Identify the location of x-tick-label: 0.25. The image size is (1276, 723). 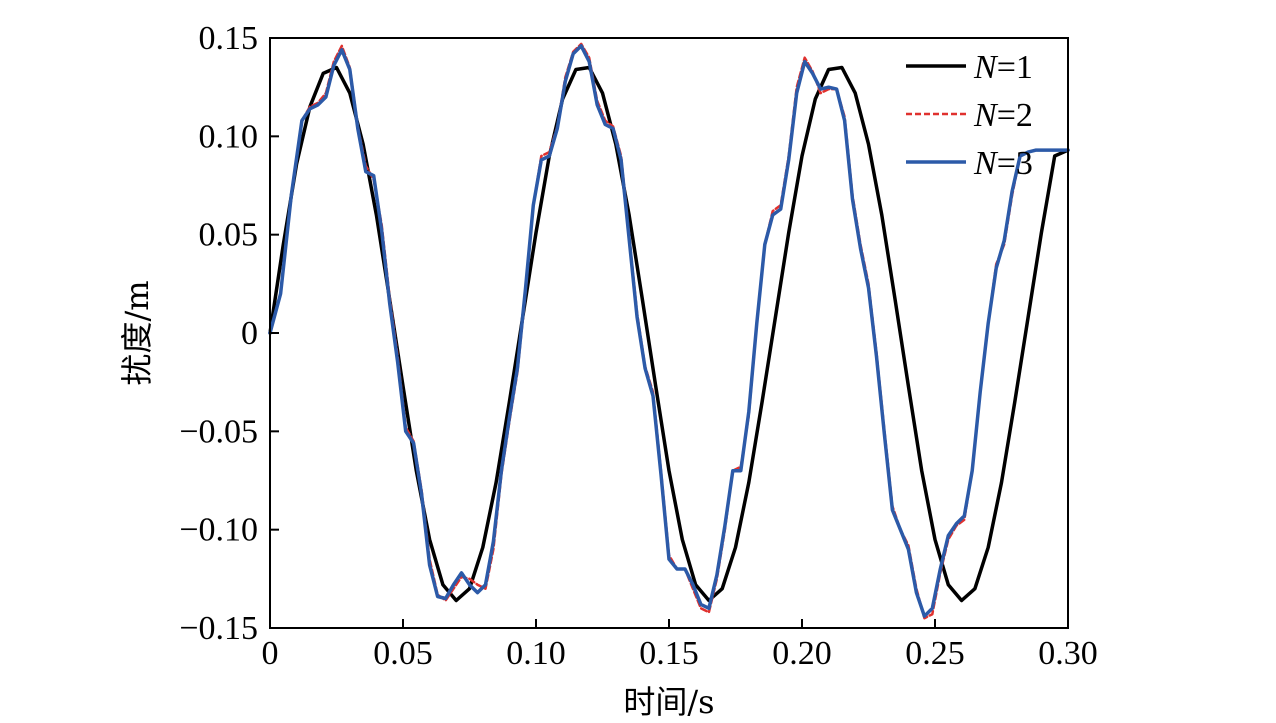
(935, 653).